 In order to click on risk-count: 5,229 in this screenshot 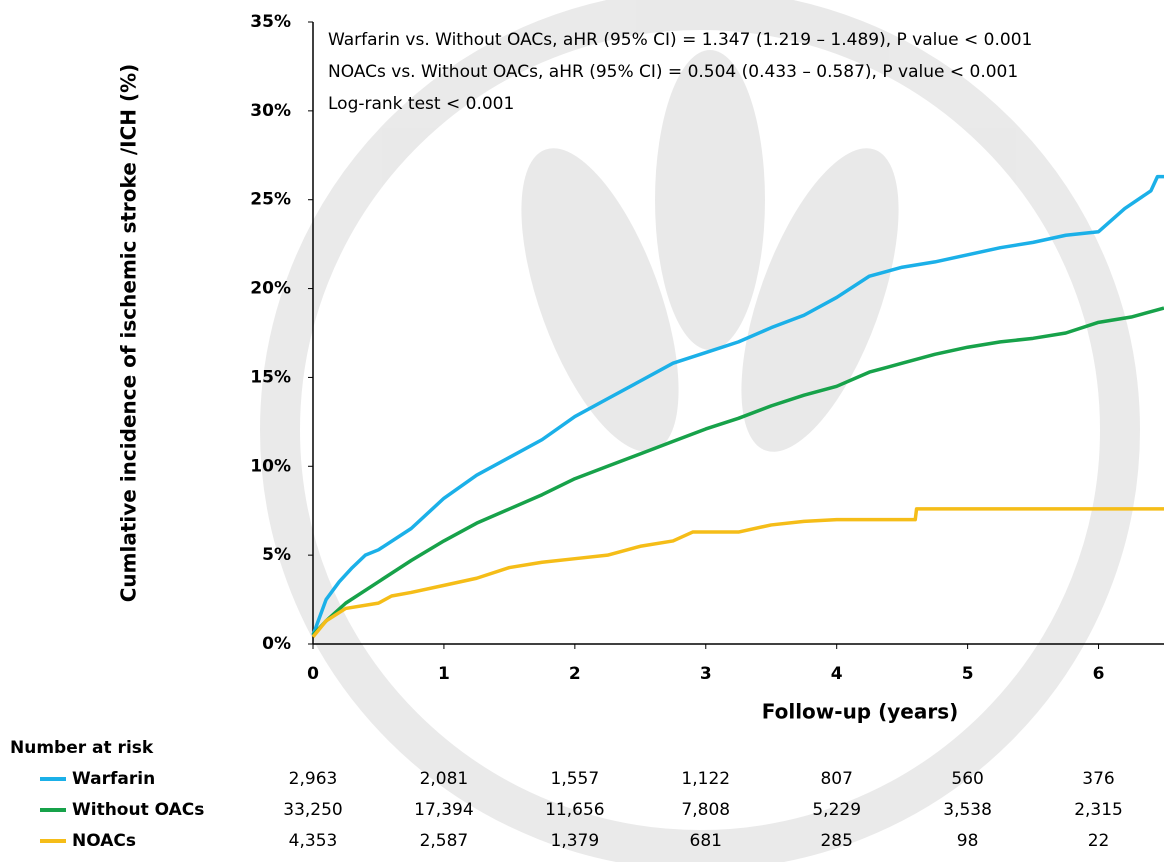, I will do `click(836, 810)`.